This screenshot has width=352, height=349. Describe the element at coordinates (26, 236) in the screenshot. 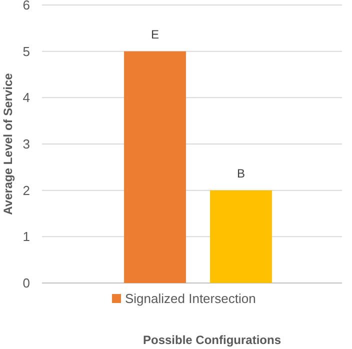

I see `y-tick-label: 1` at that location.